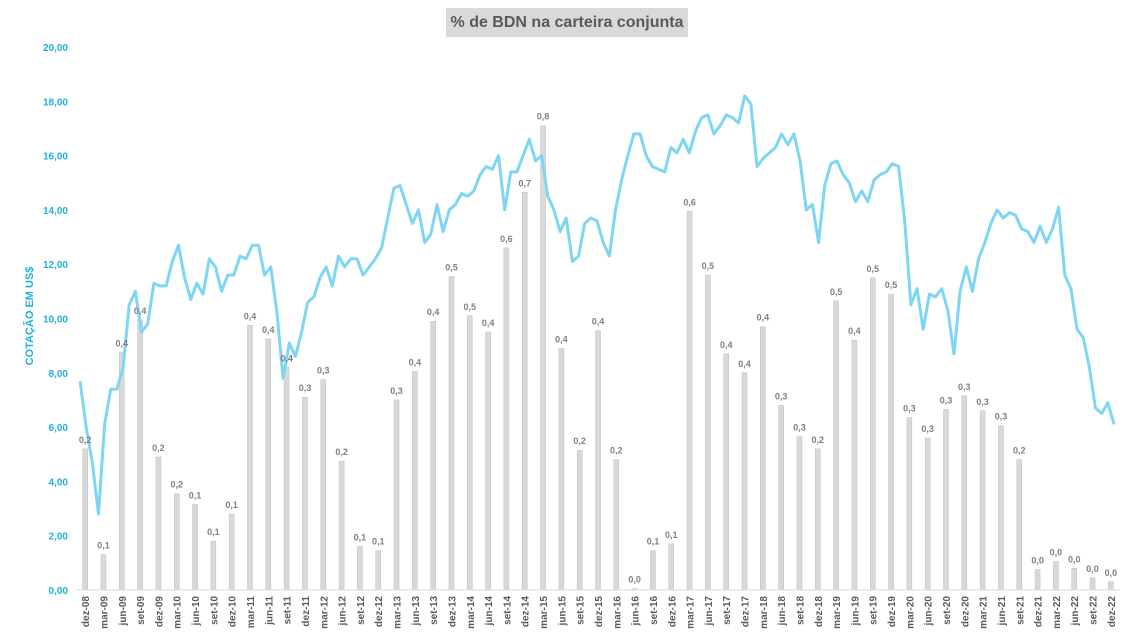 Image resolution: width=1136 pixels, height=642 pixels. What do you see at coordinates (55, 211) in the screenshot?
I see `y-tick-label: 14,00` at bounding box center [55, 211].